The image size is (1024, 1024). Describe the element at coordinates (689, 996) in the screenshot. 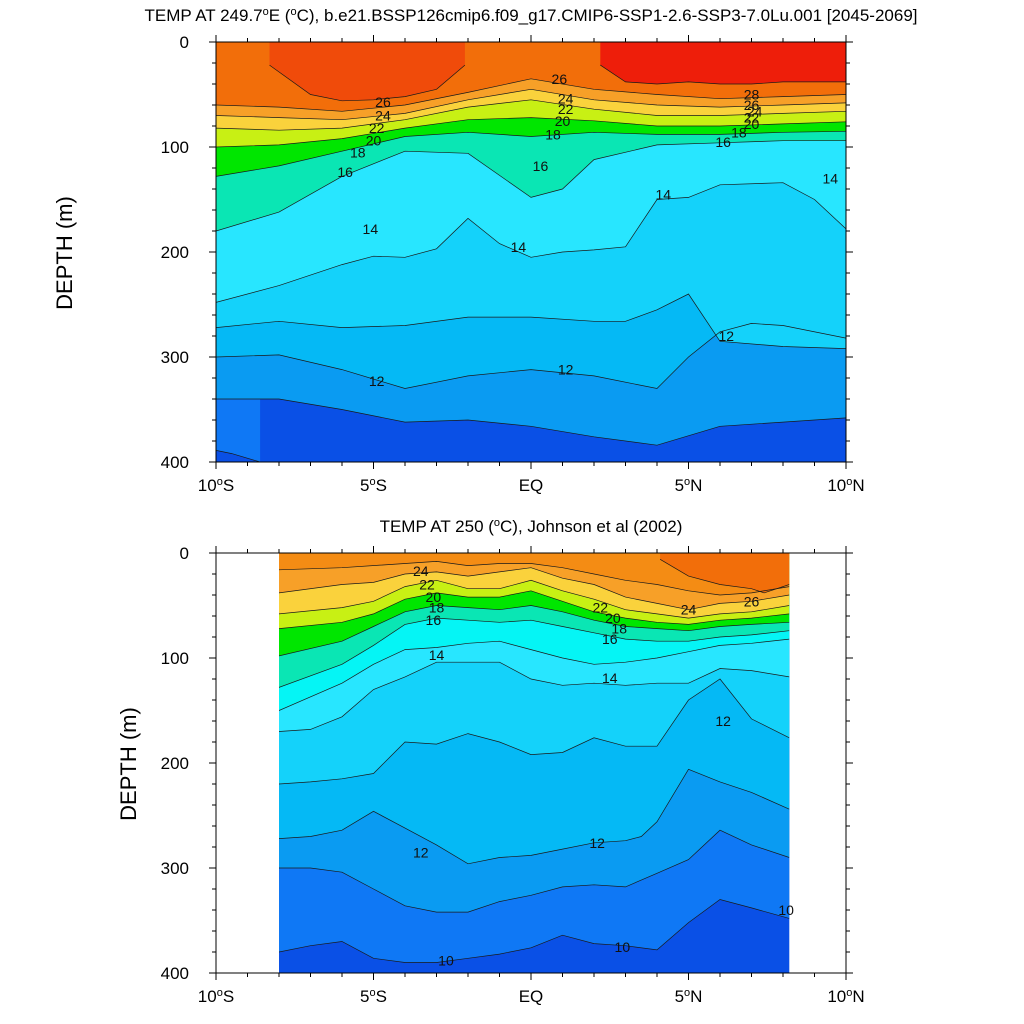

I see `x-tick-label: 5oN` at that location.